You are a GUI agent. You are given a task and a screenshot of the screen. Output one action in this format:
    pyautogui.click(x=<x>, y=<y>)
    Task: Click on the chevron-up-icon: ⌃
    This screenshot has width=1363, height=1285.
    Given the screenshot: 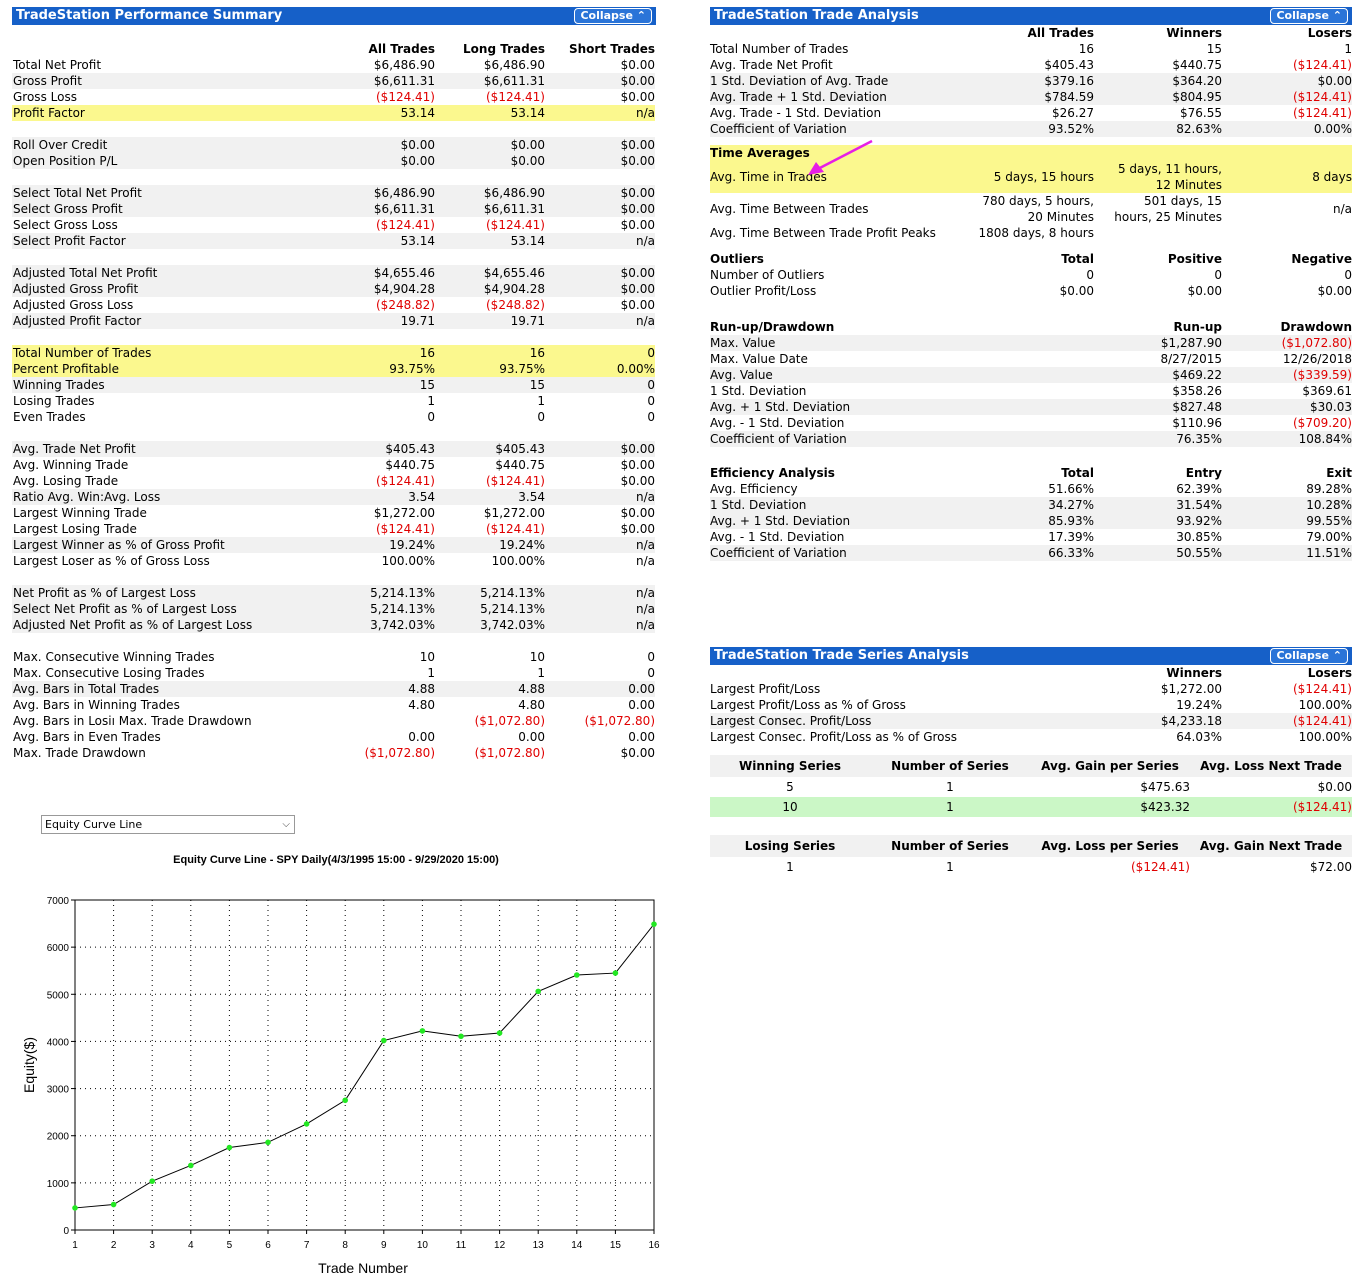 What is the action you would take?
    pyautogui.click(x=641, y=15)
    